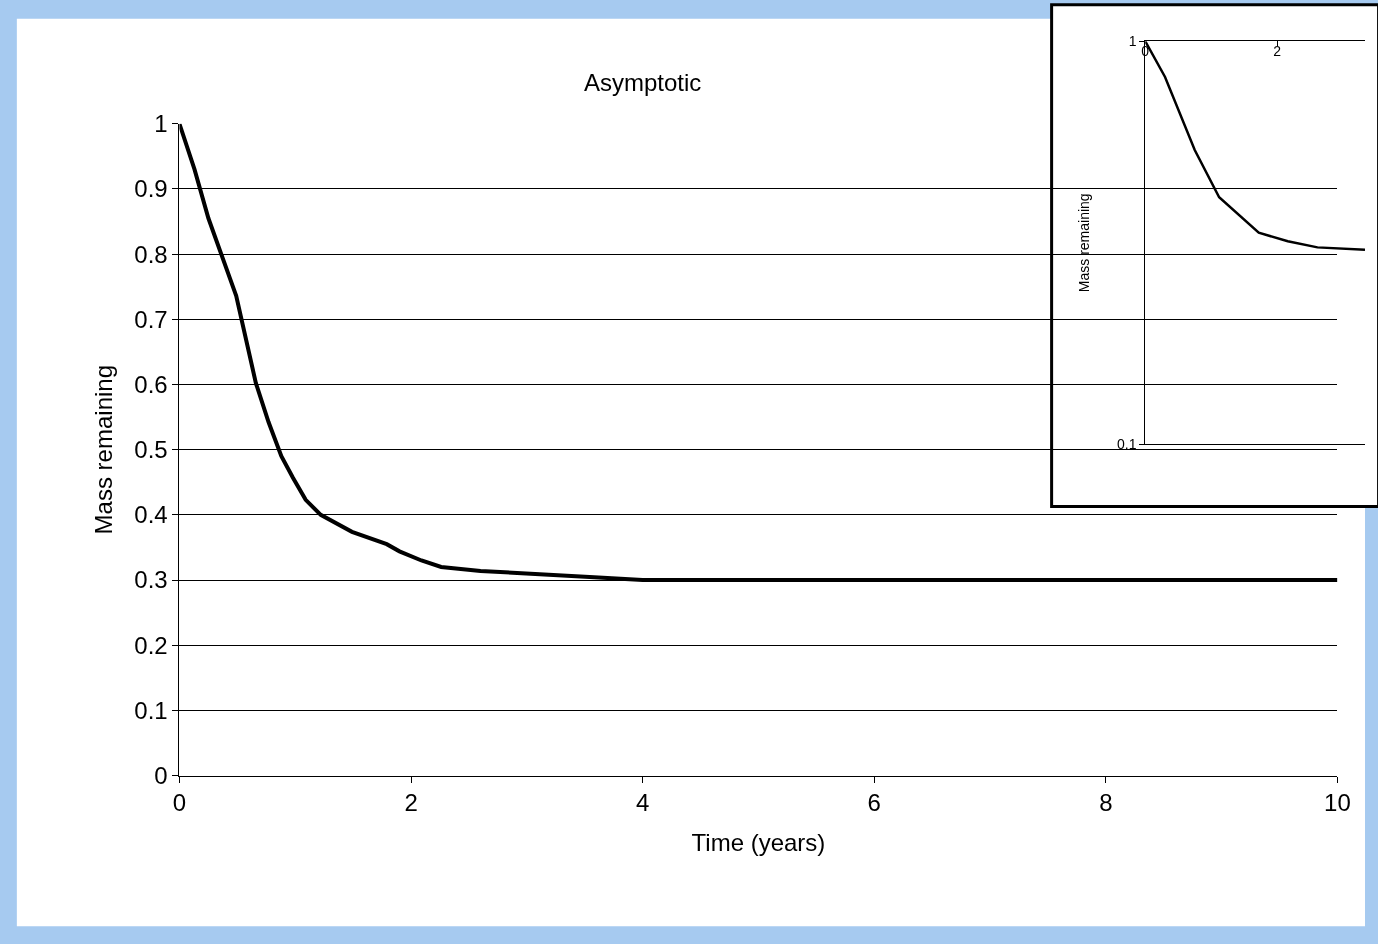  Describe the element at coordinates (874, 803) in the screenshot. I see `x-tick-label: 6` at that location.